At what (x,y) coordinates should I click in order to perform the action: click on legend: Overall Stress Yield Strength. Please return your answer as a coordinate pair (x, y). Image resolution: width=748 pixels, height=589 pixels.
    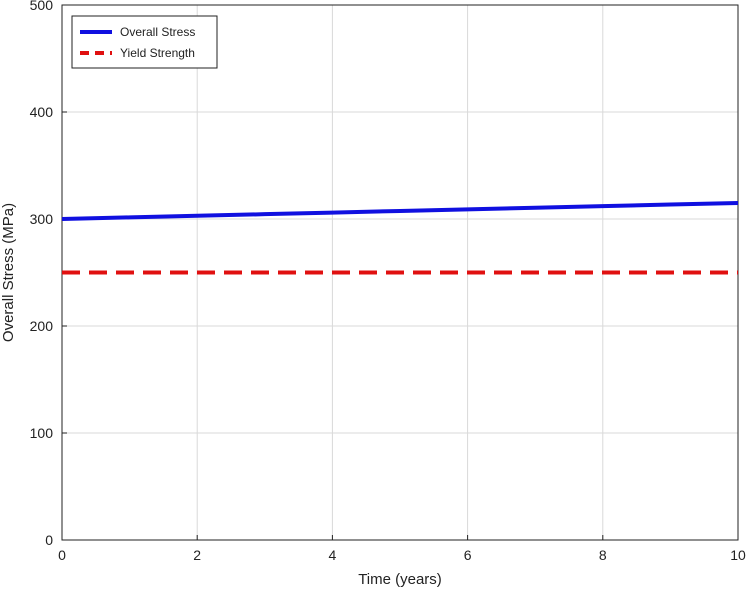
    Looking at the image, I should click on (144, 42).